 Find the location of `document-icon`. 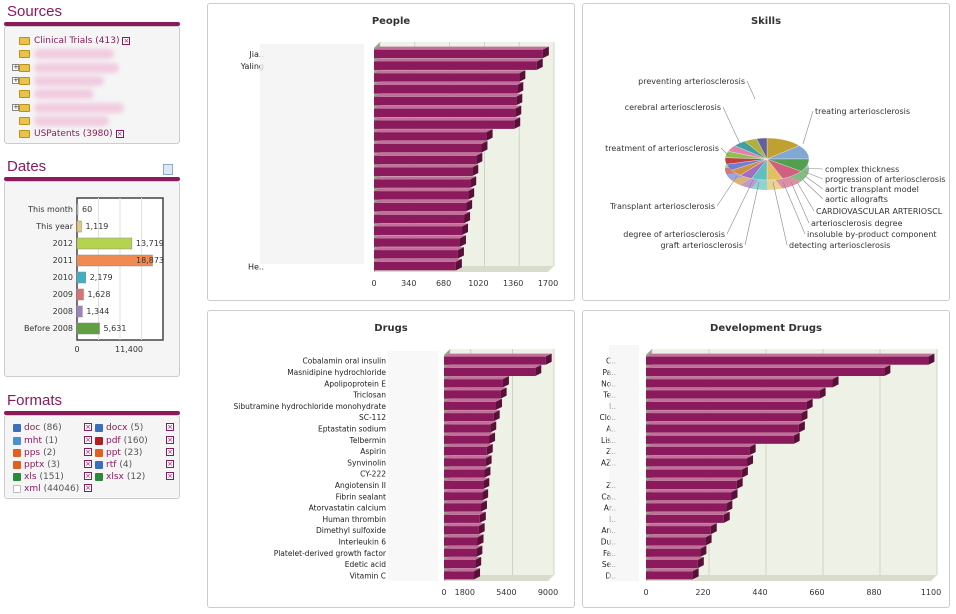

document-icon is located at coordinates (168, 169).